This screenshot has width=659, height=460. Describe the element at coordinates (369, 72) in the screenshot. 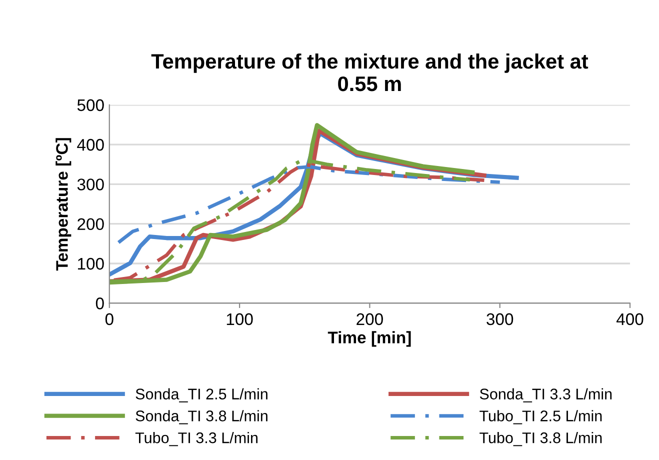

I see `chart-title: Temperature of the mixture and the jacket at 0.55 m` at that location.